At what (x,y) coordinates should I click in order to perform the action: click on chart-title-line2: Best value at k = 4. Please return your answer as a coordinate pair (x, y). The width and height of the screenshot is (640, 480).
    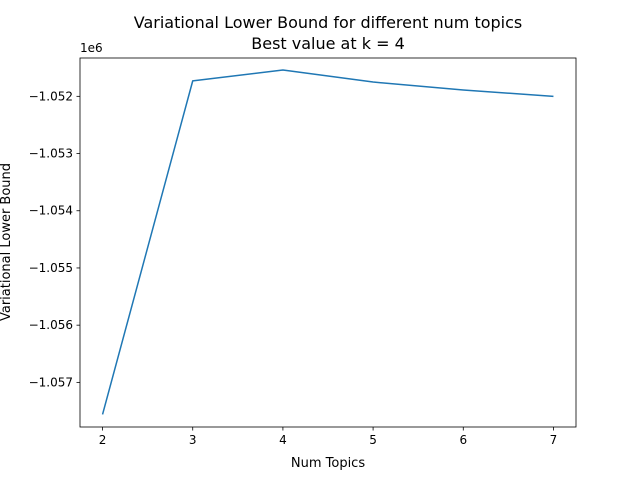
    Looking at the image, I should click on (328, 43).